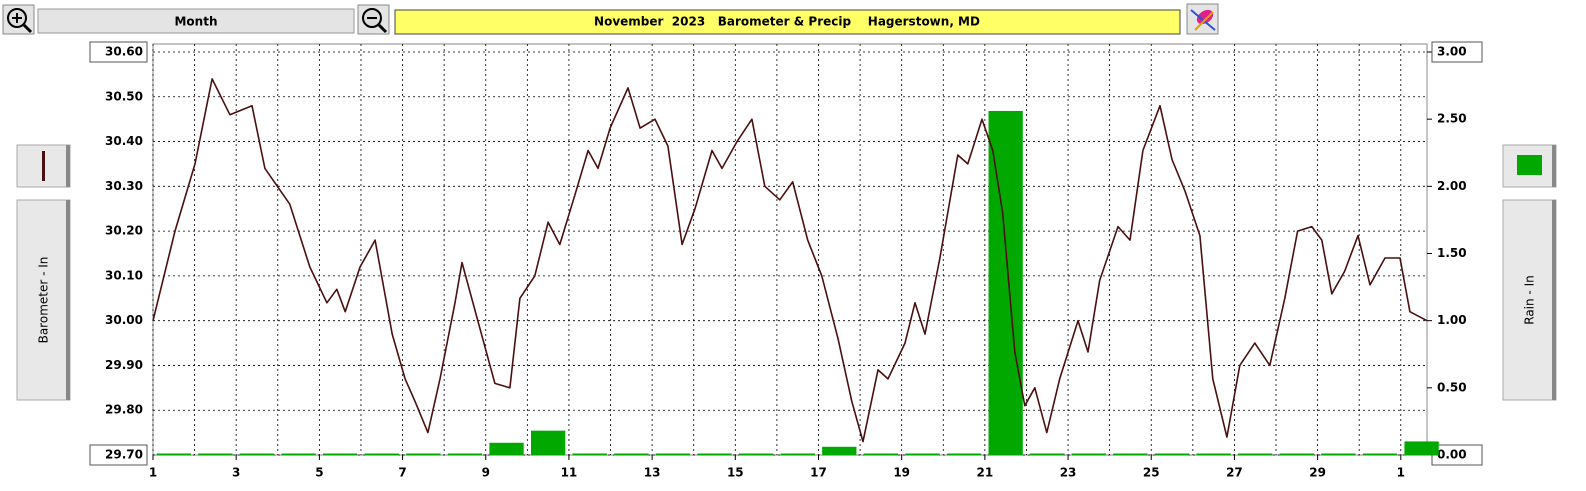 The image size is (1586, 491). Describe the element at coordinates (124, 141) in the screenshot. I see `y-tick-label: 30.40` at that location.